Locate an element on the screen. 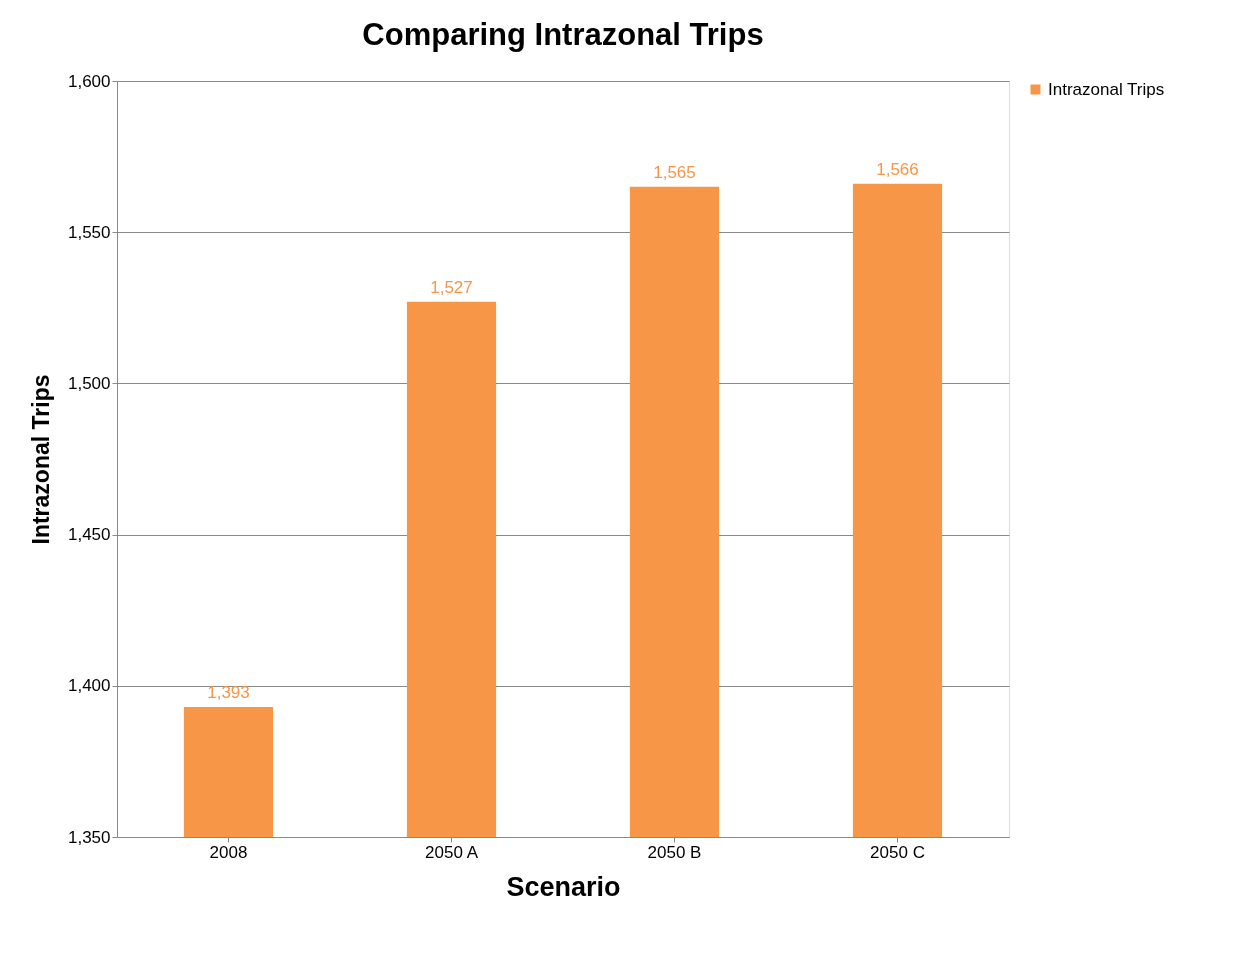  y-tick-label: 1,550 is located at coordinates (89, 232).